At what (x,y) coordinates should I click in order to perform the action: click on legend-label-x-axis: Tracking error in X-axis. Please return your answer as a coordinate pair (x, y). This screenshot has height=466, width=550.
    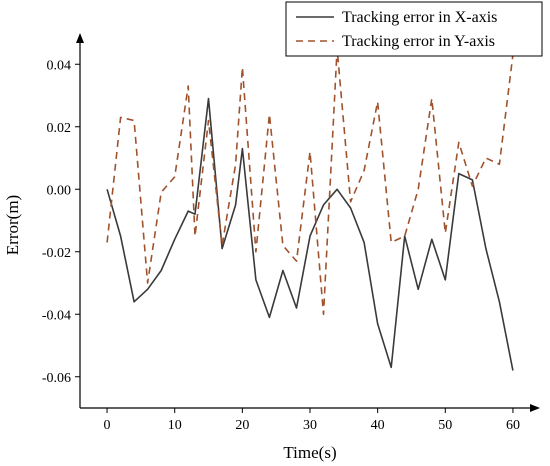
    Looking at the image, I should click on (419, 17).